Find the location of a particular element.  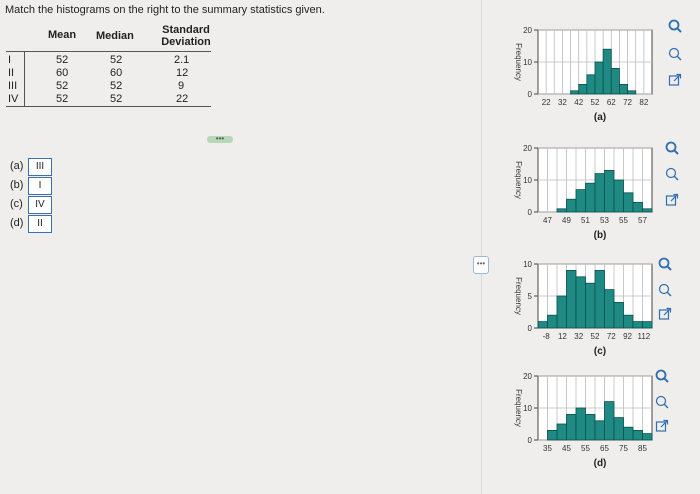

median-cell: 60 is located at coordinates (116, 73).